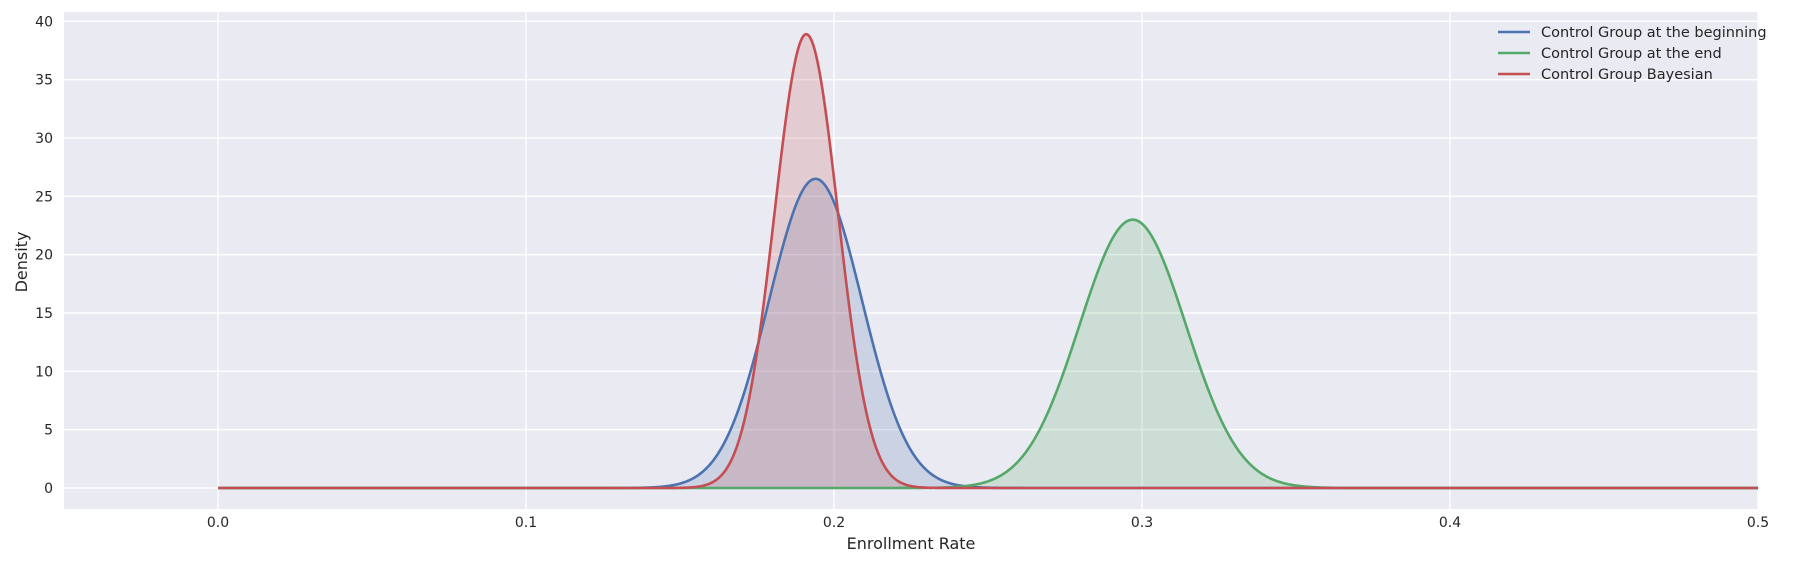 The width and height of the screenshot is (1818, 570). I want to click on y-tick-label: 10, so click(44, 372).